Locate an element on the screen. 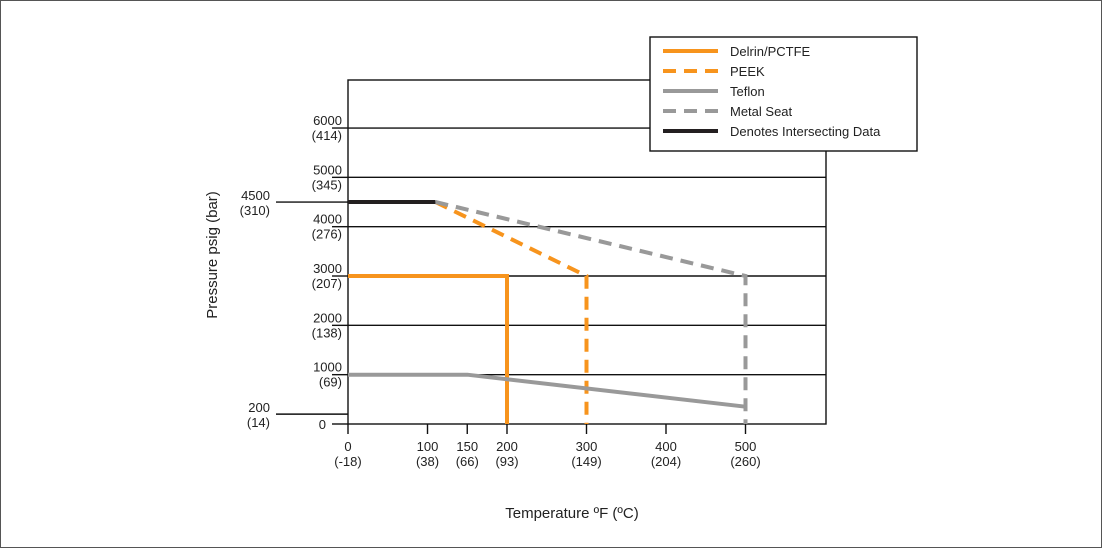 This screenshot has height=553, width=1102. x-tick-celsius-label: (260) is located at coordinates (745, 461).